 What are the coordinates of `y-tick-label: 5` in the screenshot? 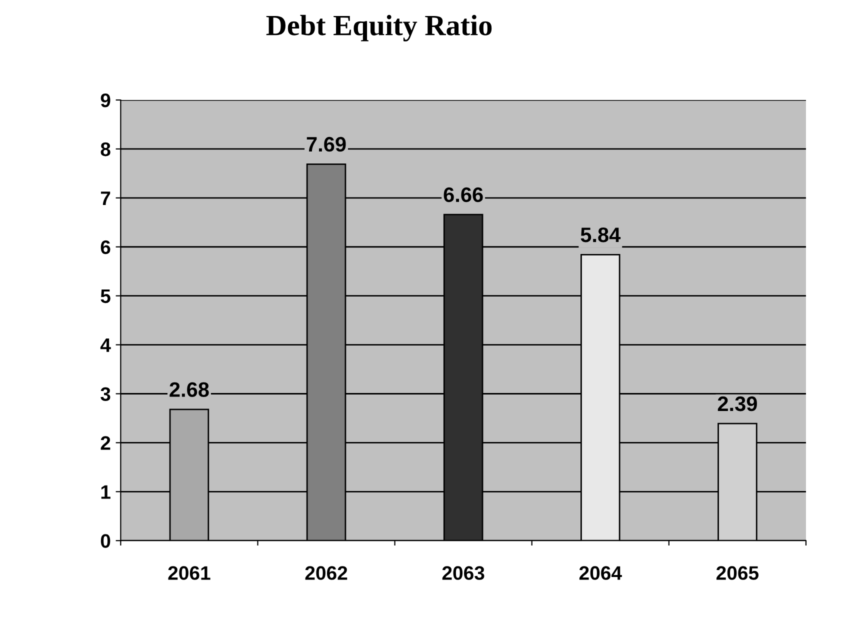 It's located at (105, 297).